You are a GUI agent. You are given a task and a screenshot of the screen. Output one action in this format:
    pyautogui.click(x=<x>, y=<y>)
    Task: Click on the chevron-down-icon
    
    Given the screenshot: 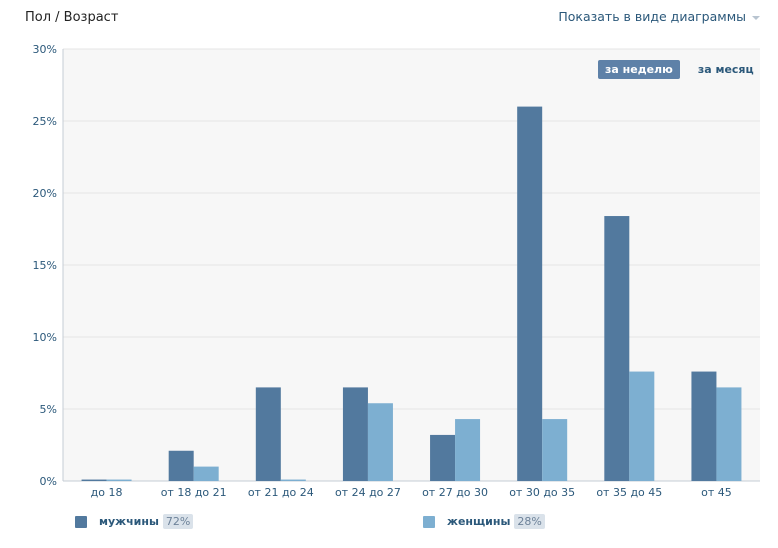 What is the action you would take?
    pyautogui.click(x=756, y=17)
    